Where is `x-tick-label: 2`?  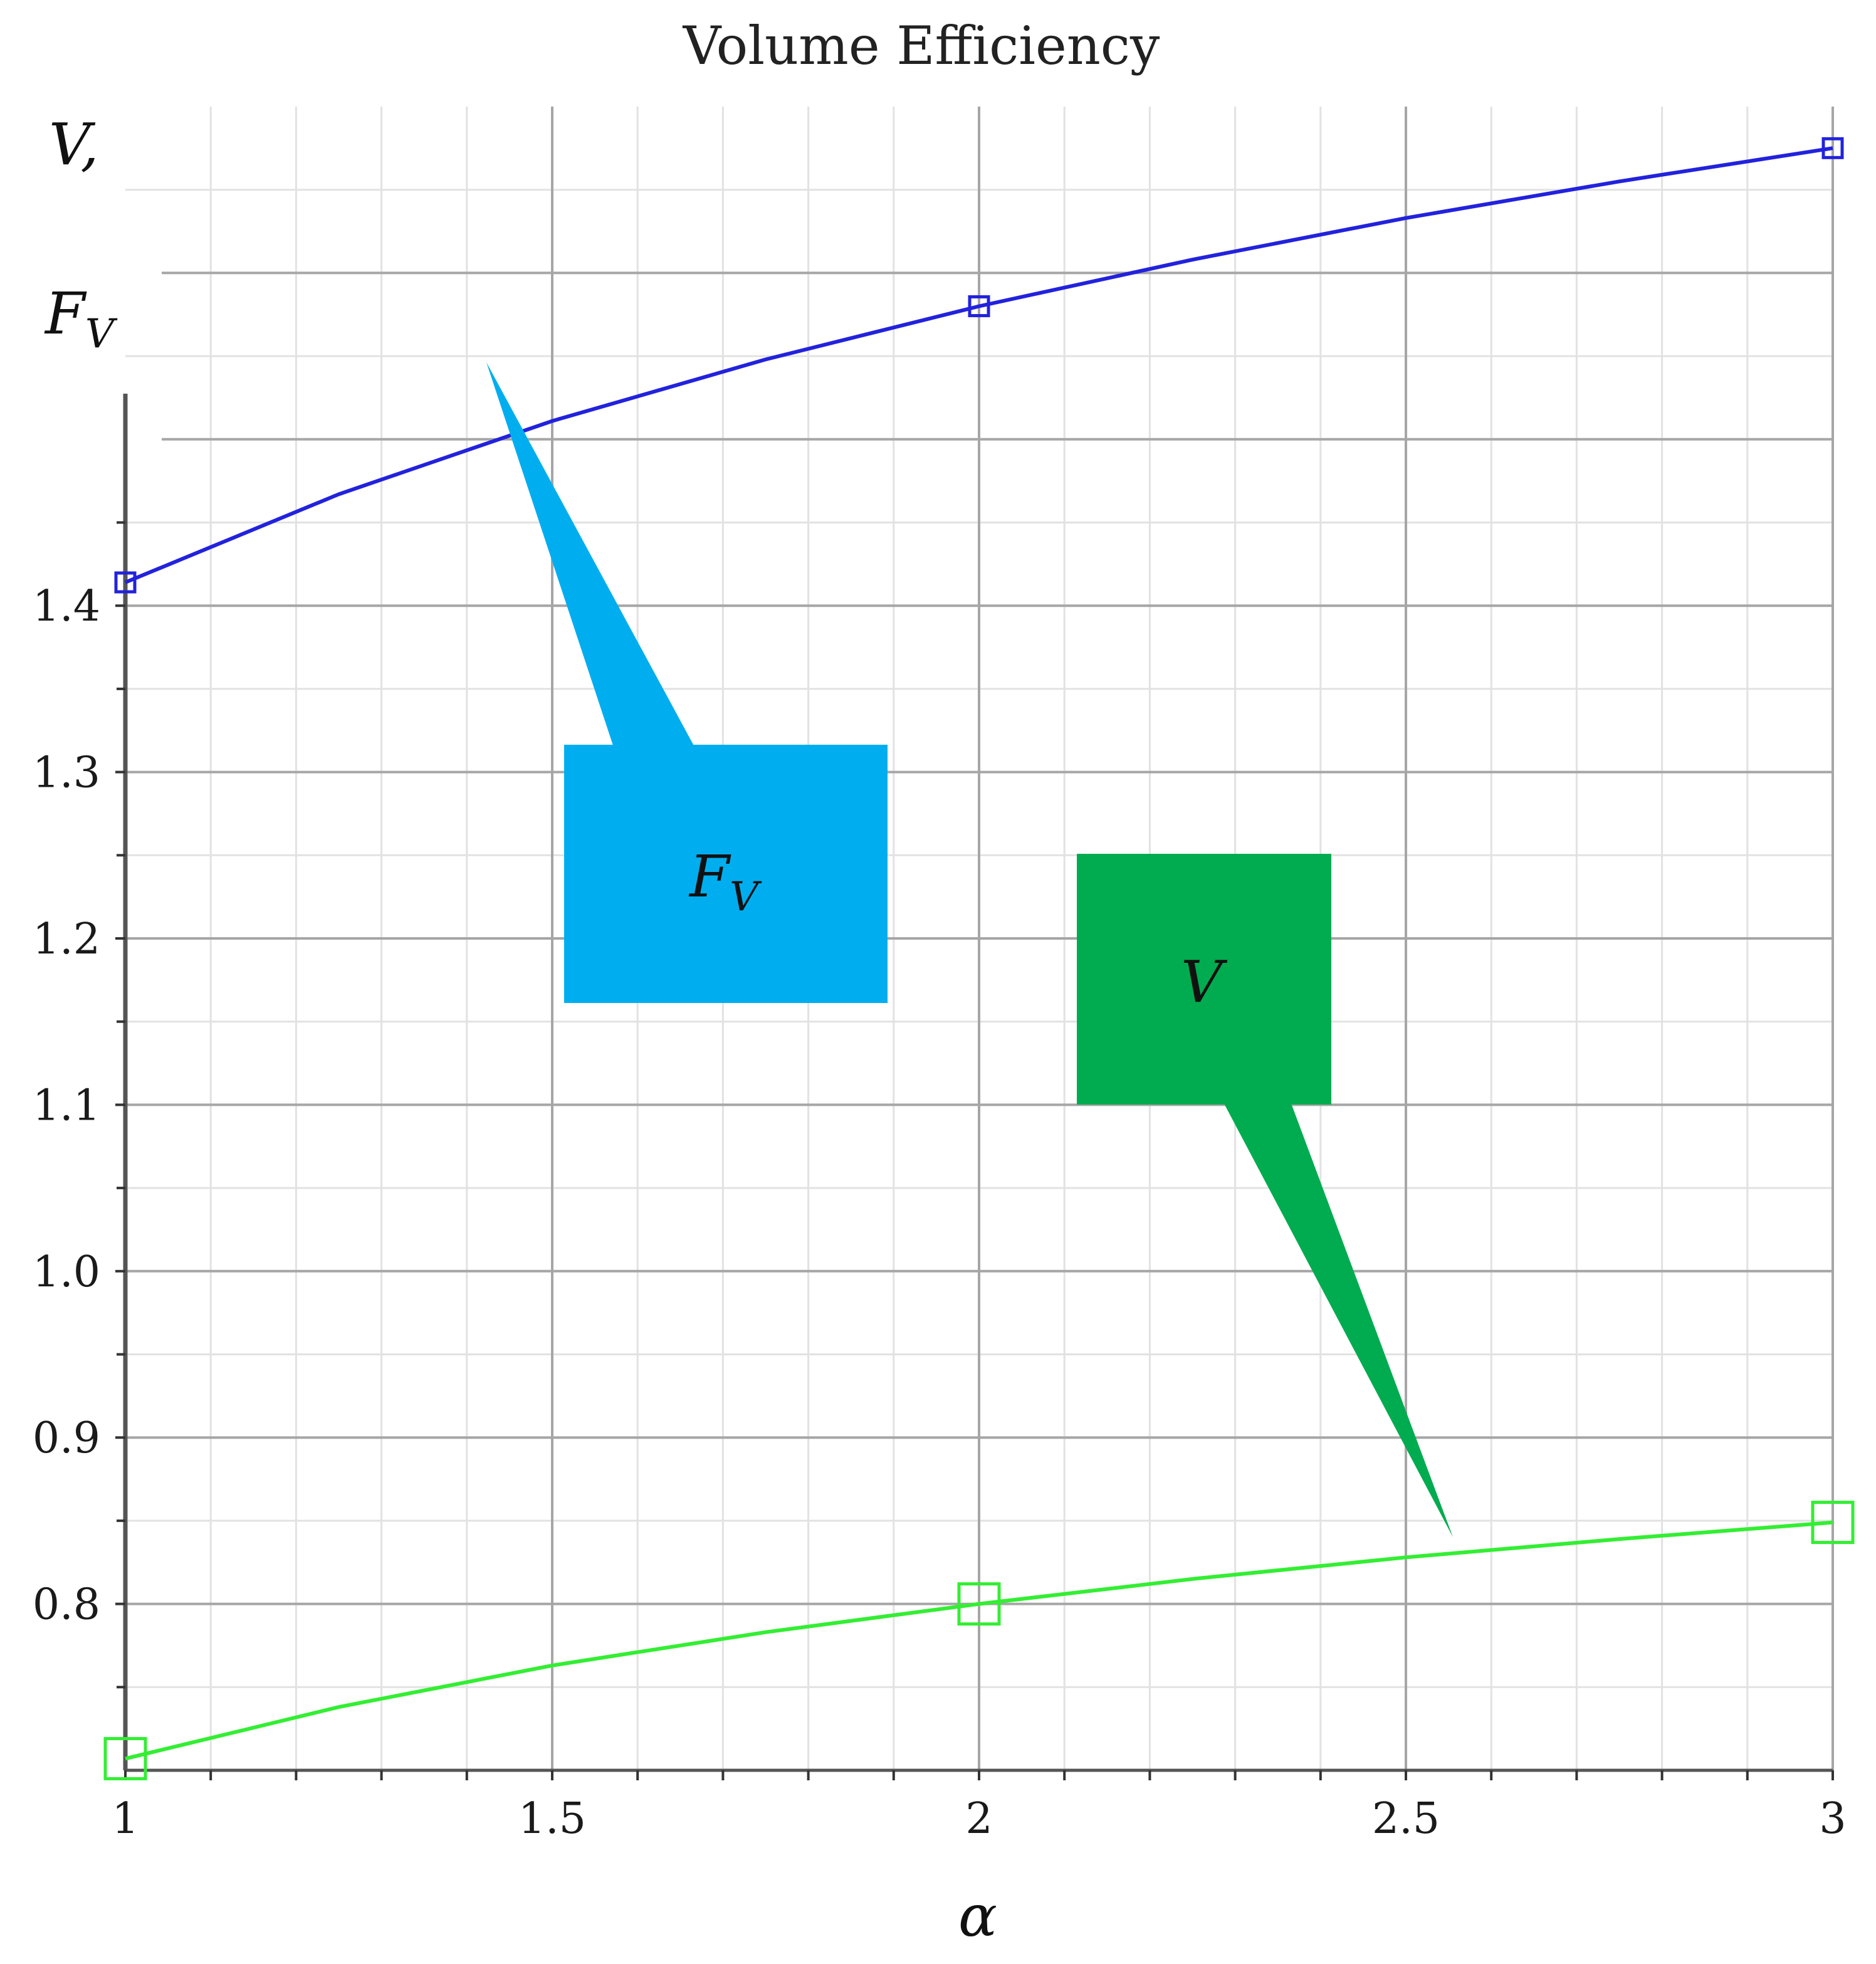 x-tick-label: 2 is located at coordinates (979, 1819).